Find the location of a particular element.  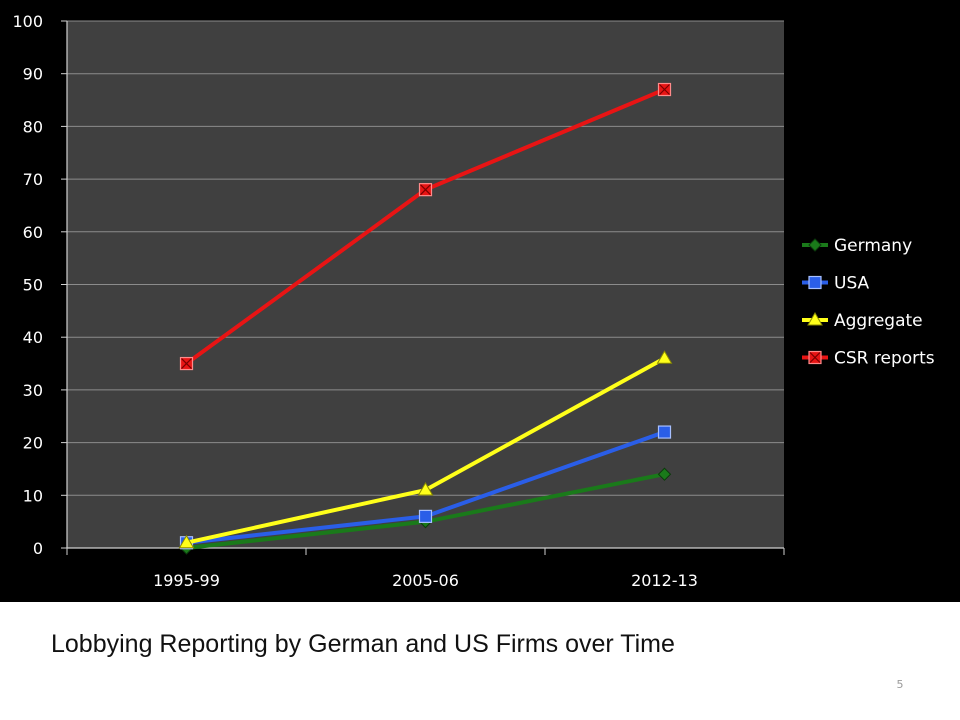

y-tick-label: 30 is located at coordinates (33, 390).